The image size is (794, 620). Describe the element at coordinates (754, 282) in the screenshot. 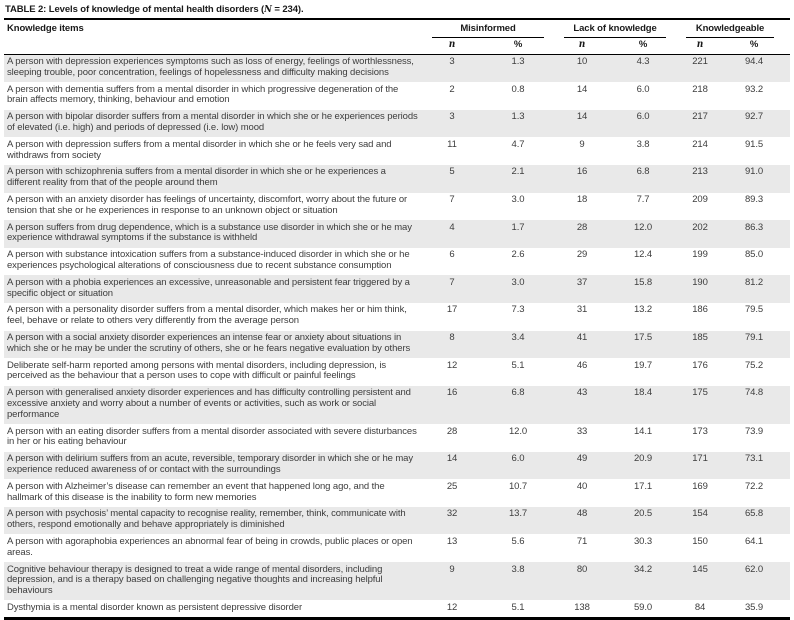

I see `percent-cell: 81.2` at that location.